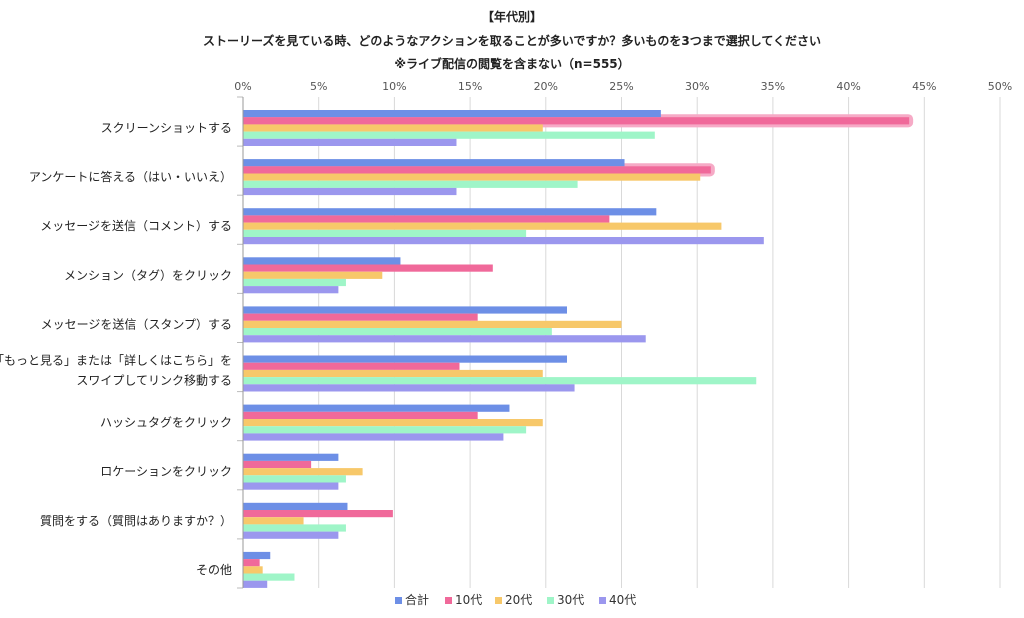 Image resolution: width=1024 pixels, height=618 pixels. Describe the element at coordinates (773, 86) in the screenshot. I see `x-tick-label: 35%` at that location.